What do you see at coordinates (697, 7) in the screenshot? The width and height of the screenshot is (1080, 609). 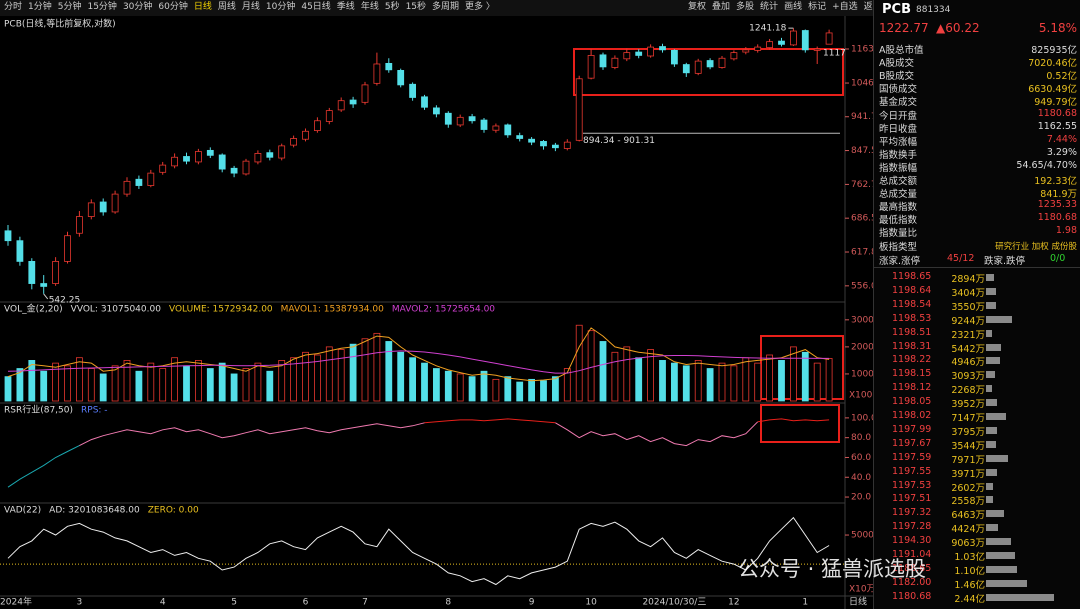 I see `tool-button: 复权` at bounding box center [697, 7].